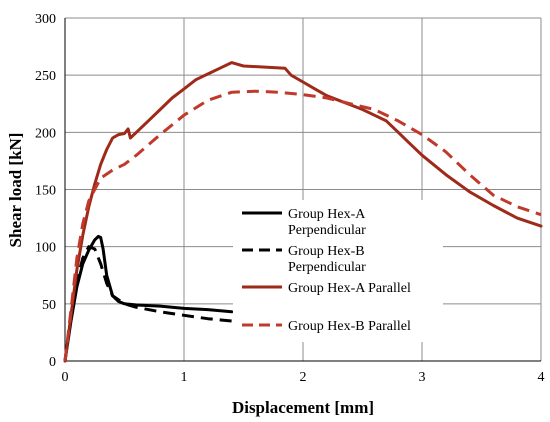 The image size is (550, 422). I want to click on y-axis-title: Shear load [kN], so click(15, 190).